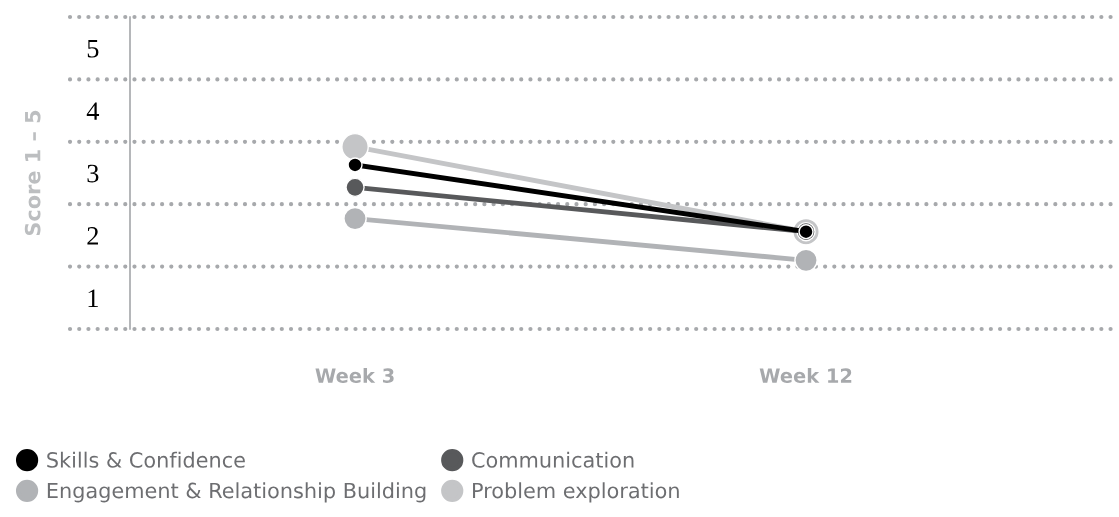  Describe the element at coordinates (32, 173) in the screenshot. I see `y-axis-title: Score 1 – 5` at that location.